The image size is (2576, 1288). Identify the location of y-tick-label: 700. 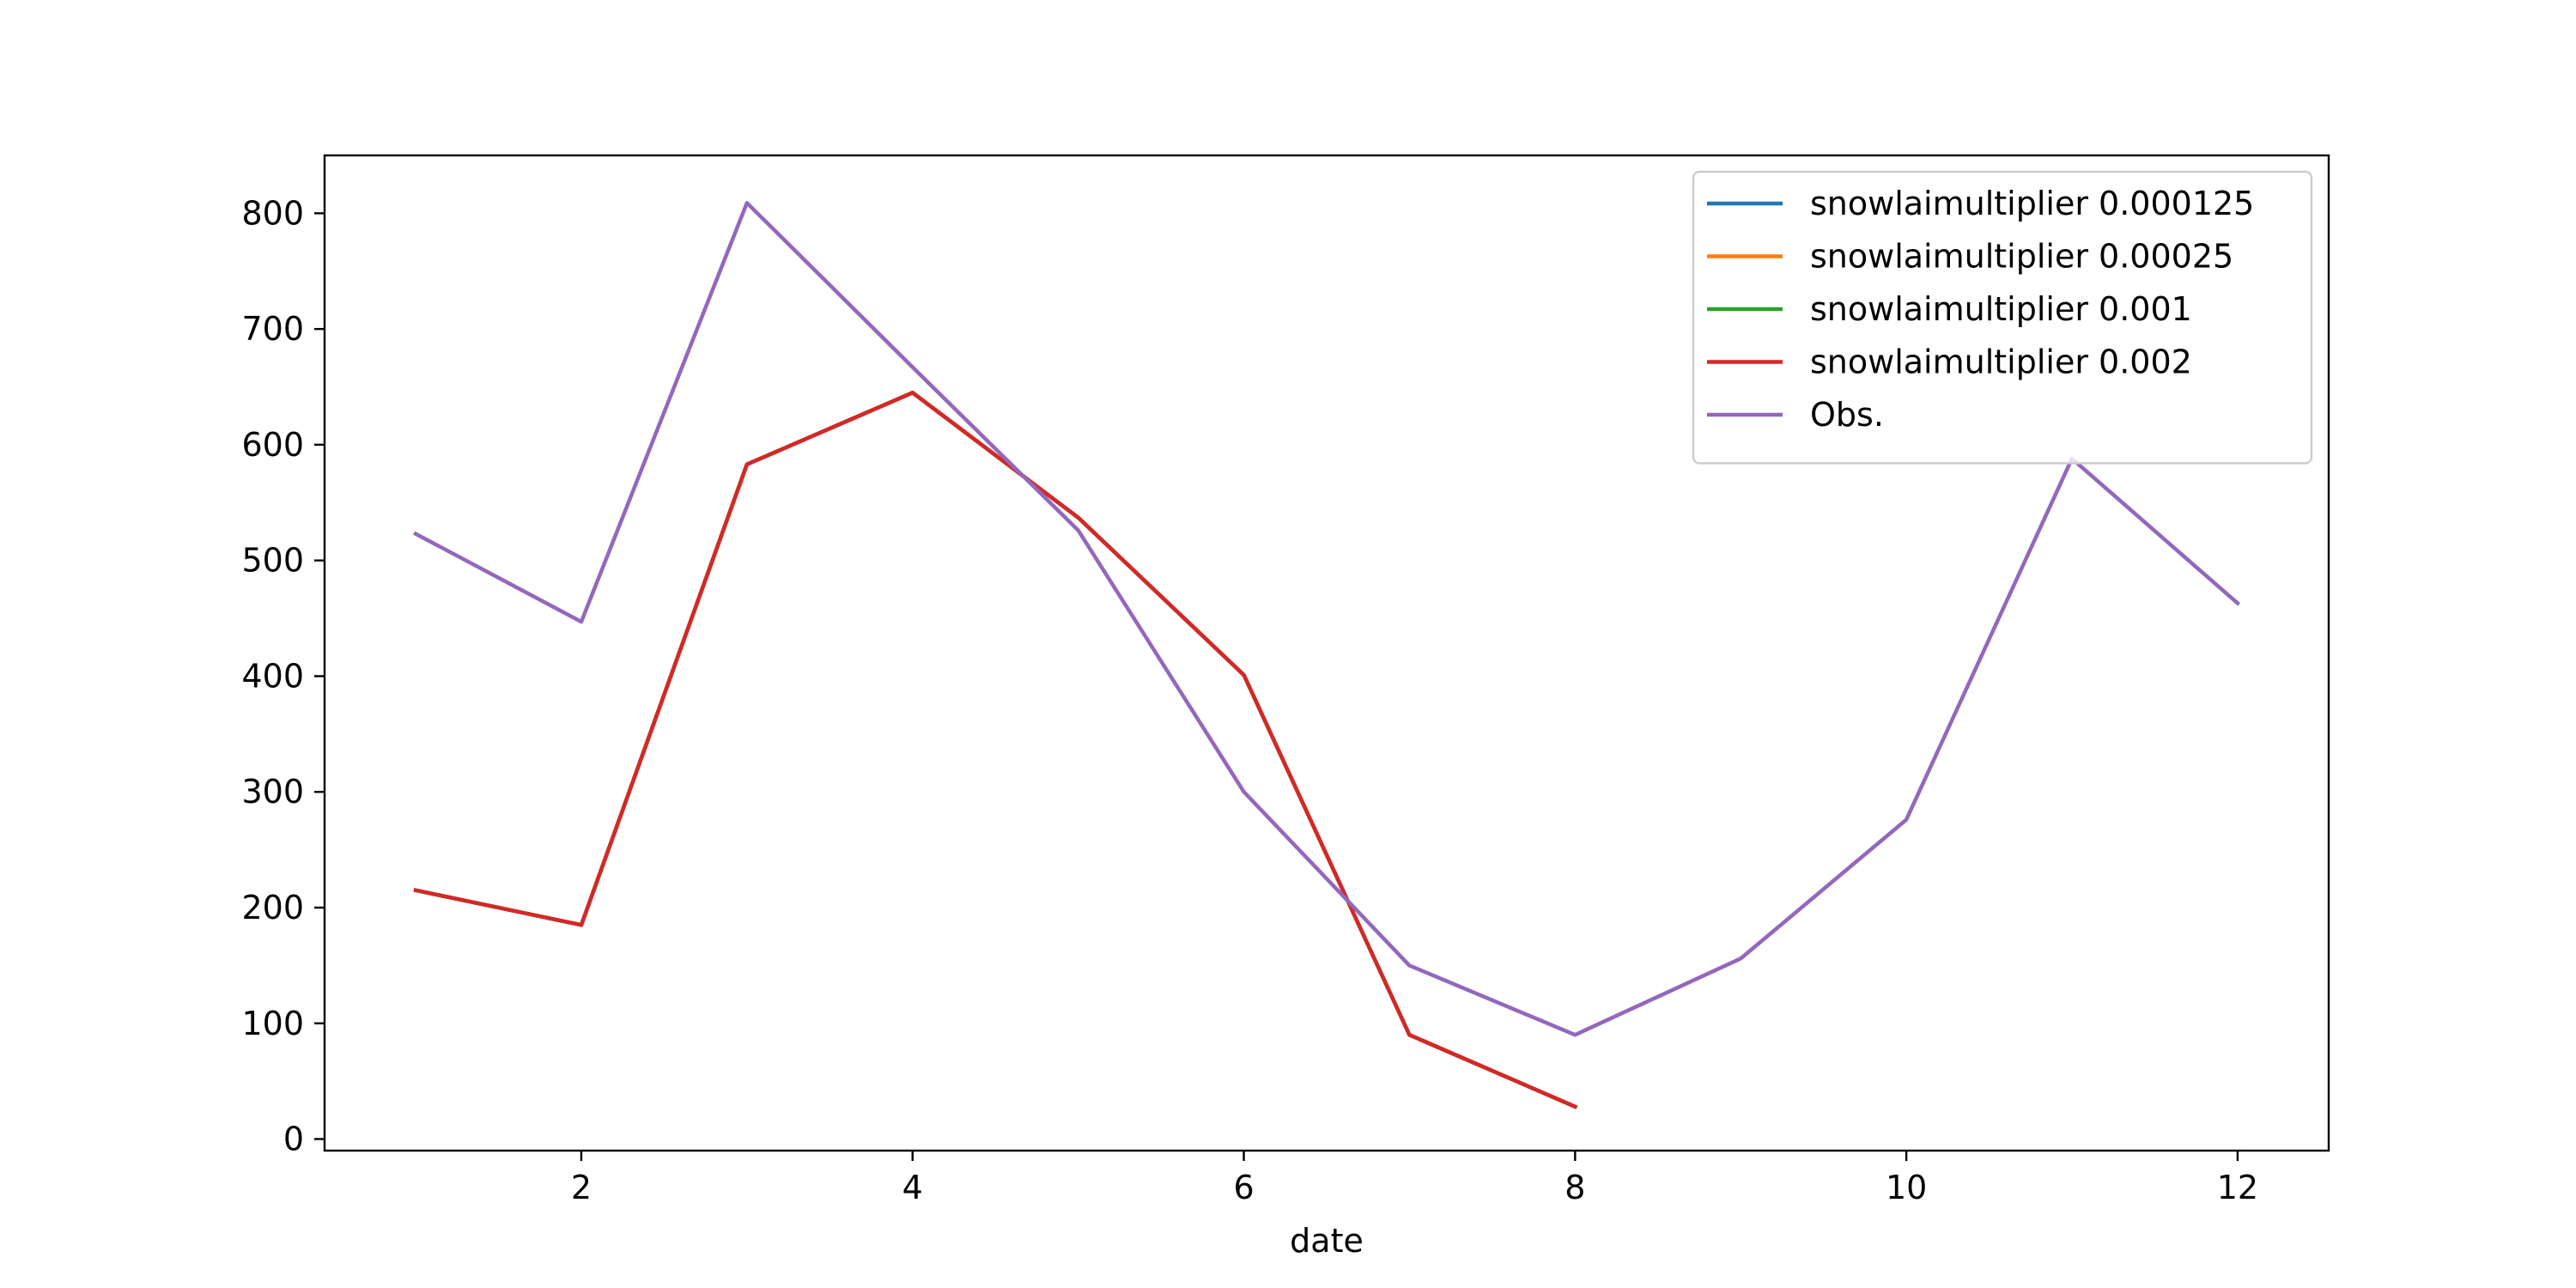
(272, 329).